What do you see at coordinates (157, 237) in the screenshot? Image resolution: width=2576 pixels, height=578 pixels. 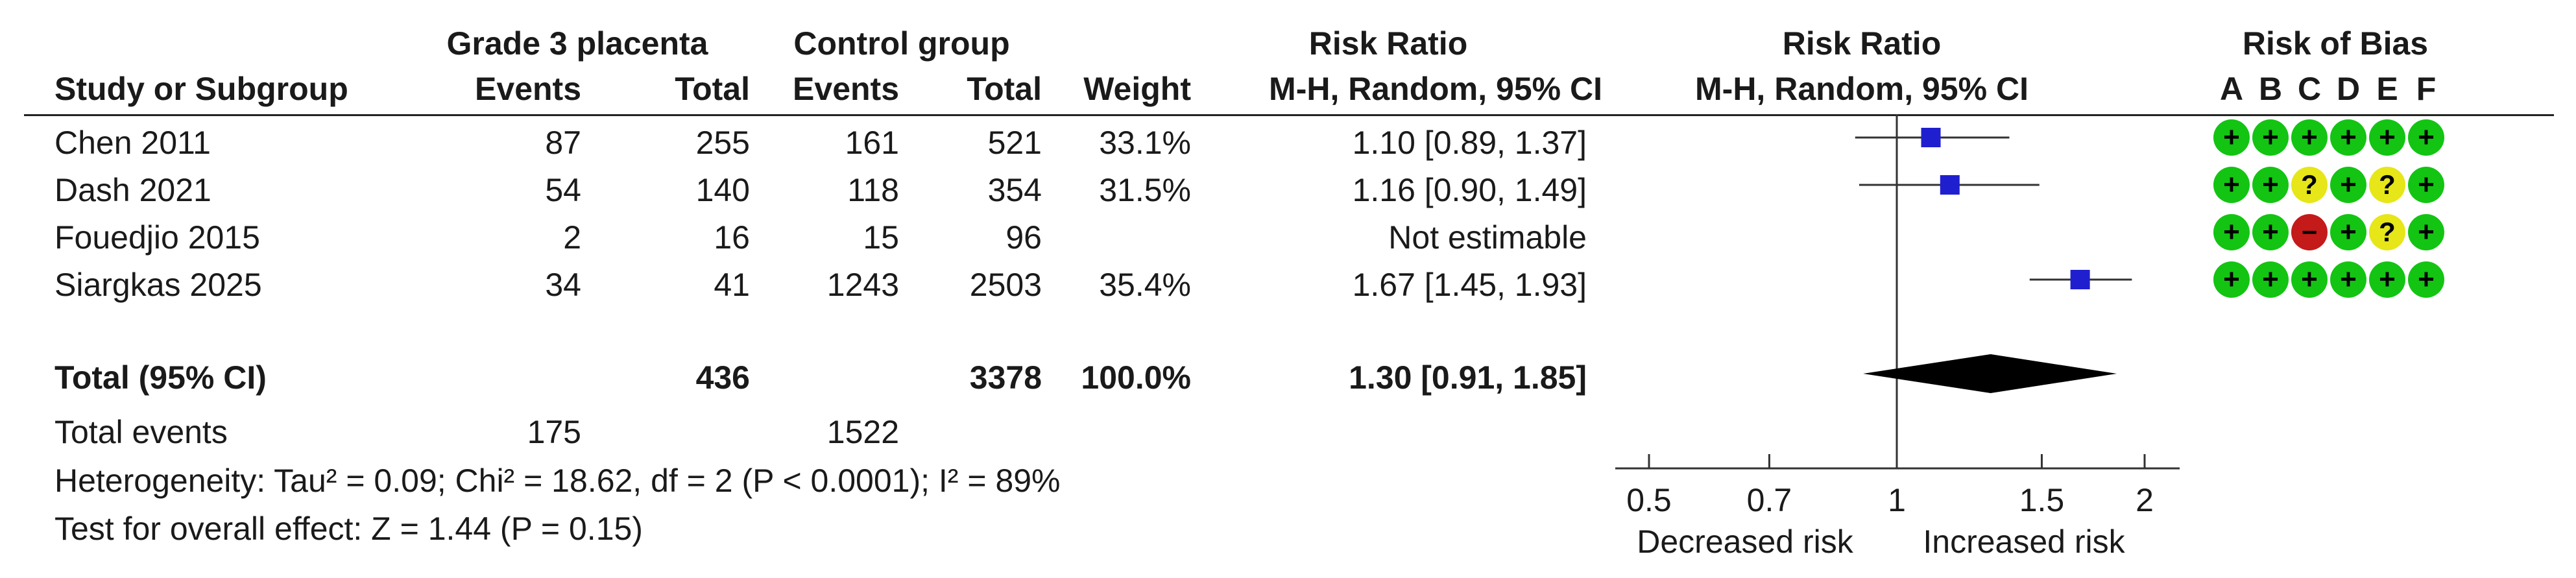 I see `study-name: Fouedjio 2015` at bounding box center [157, 237].